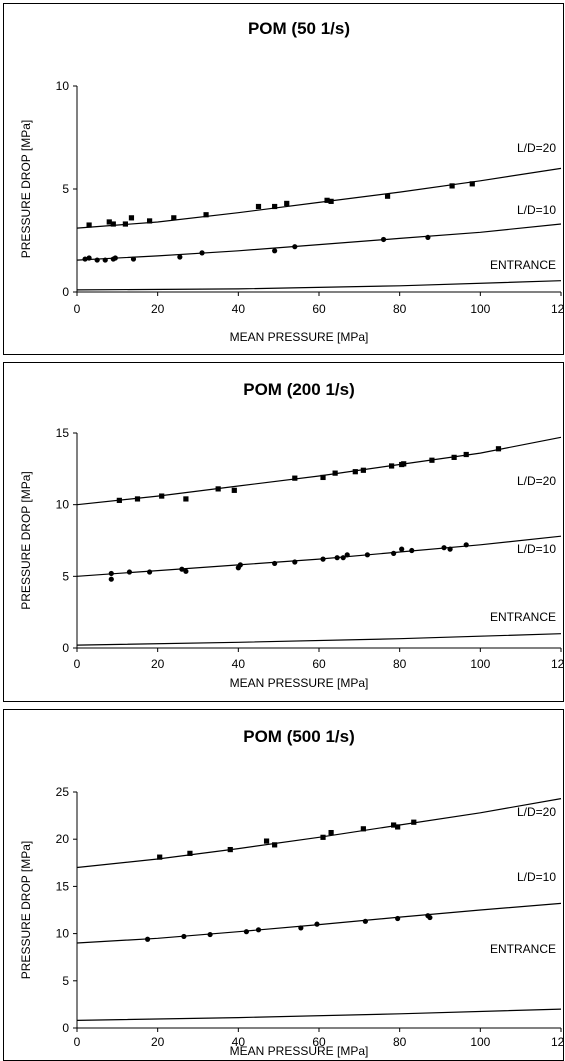 This screenshot has height=1061, width=565. I want to click on chart-500-series-label-l-d-10: L/D=10, so click(536, 877).